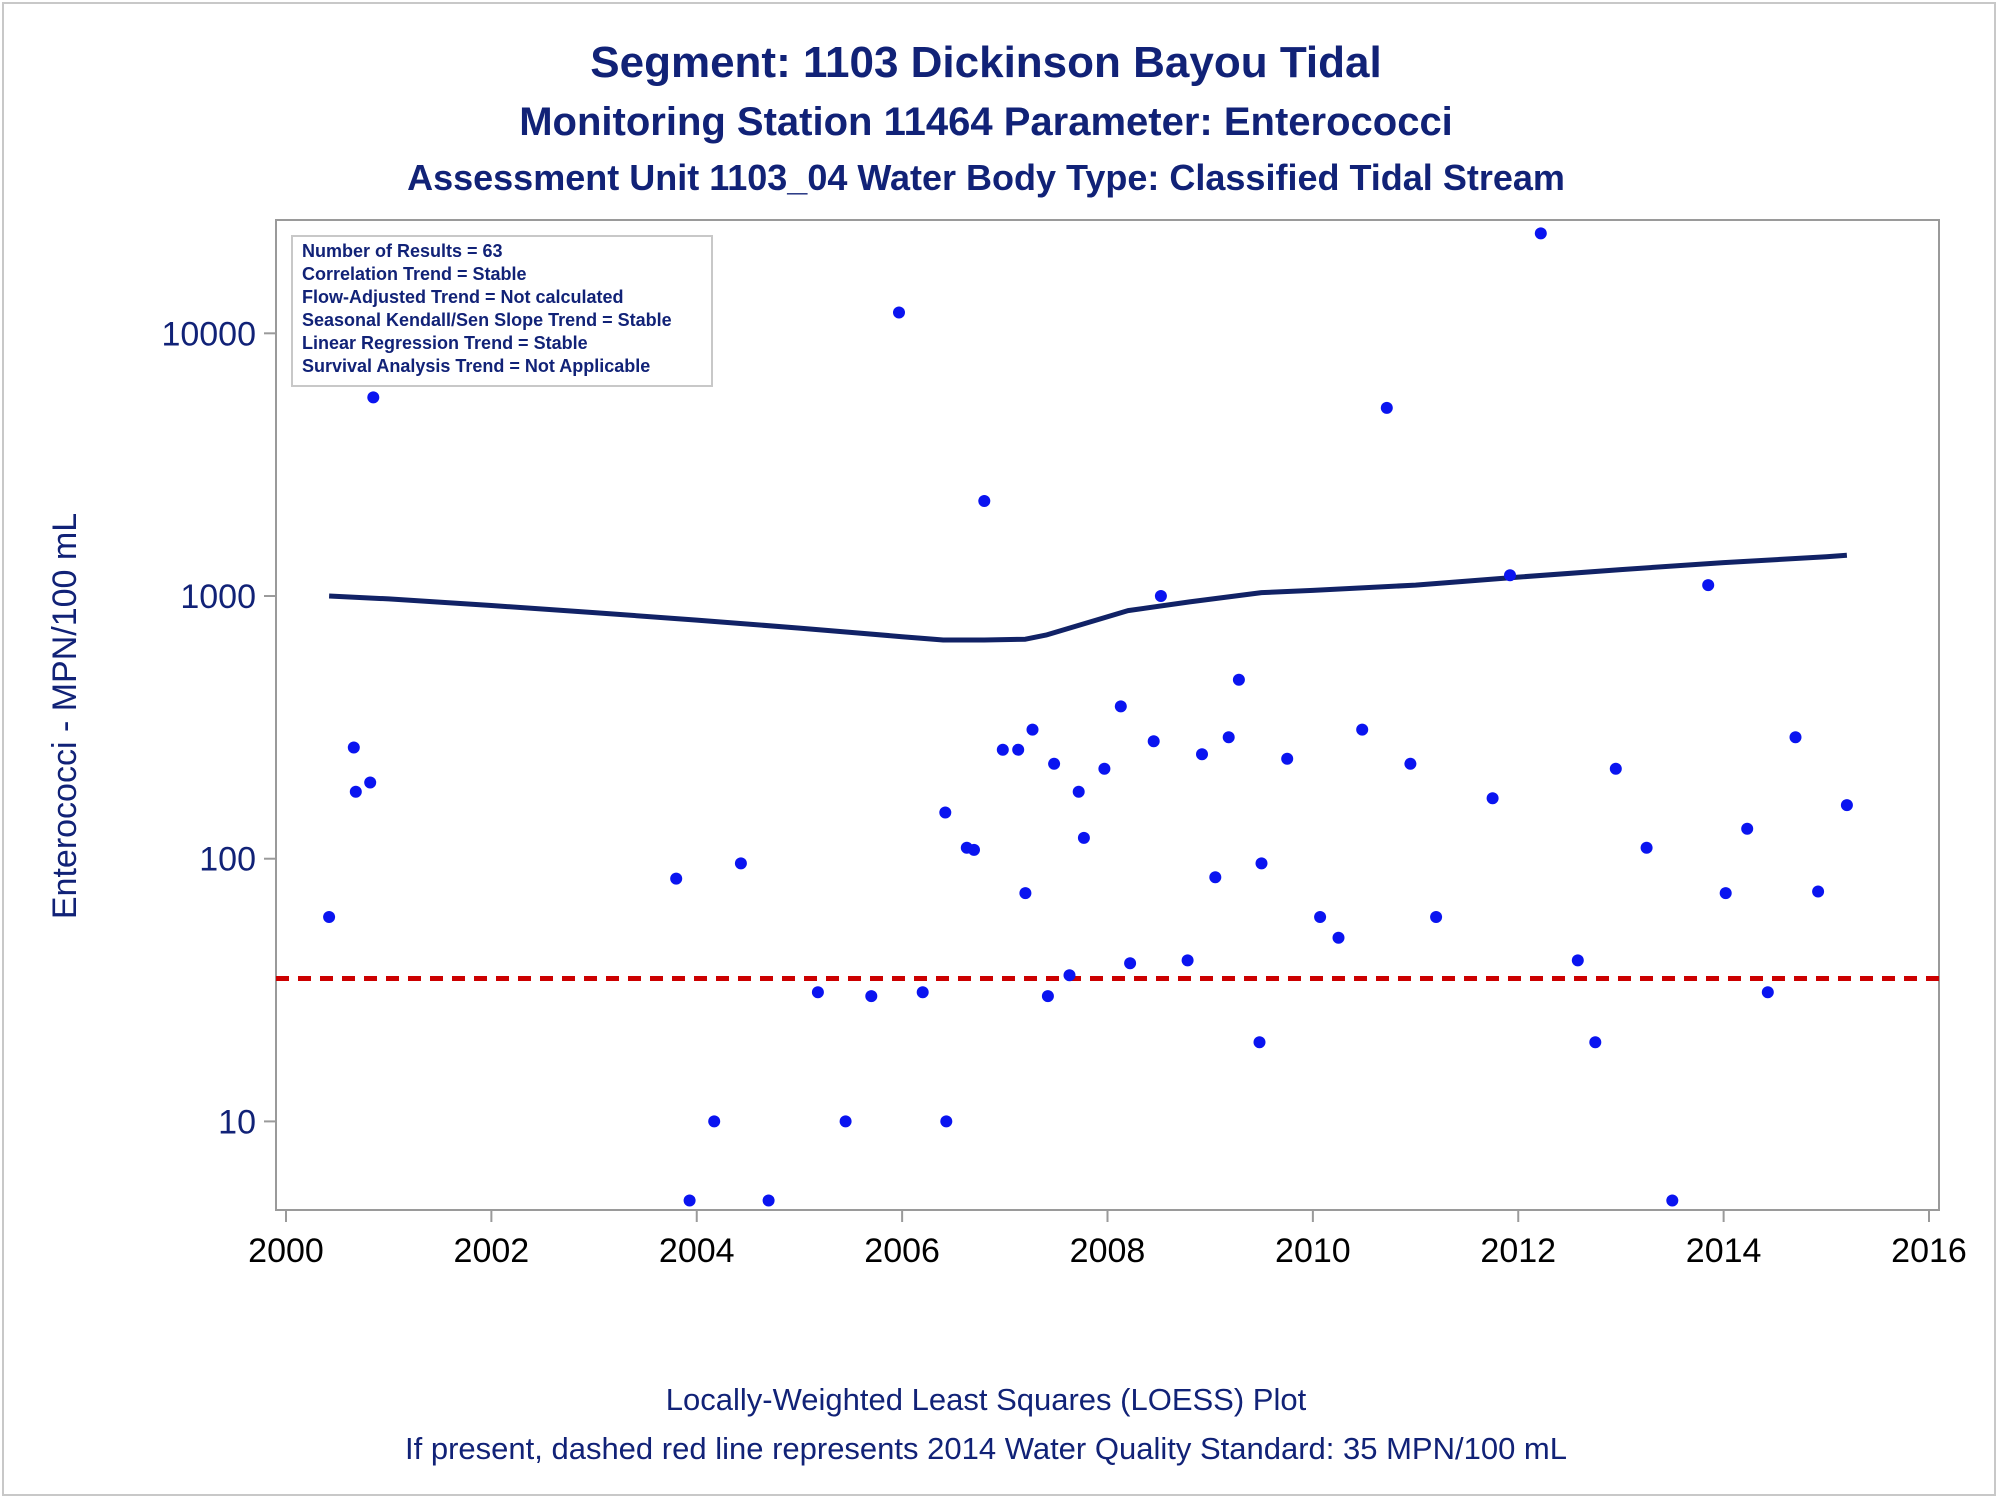 This screenshot has width=2000, height=1500. What do you see at coordinates (237, 1122) in the screenshot?
I see `y-tick-label: 10` at bounding box center [237, 1122].